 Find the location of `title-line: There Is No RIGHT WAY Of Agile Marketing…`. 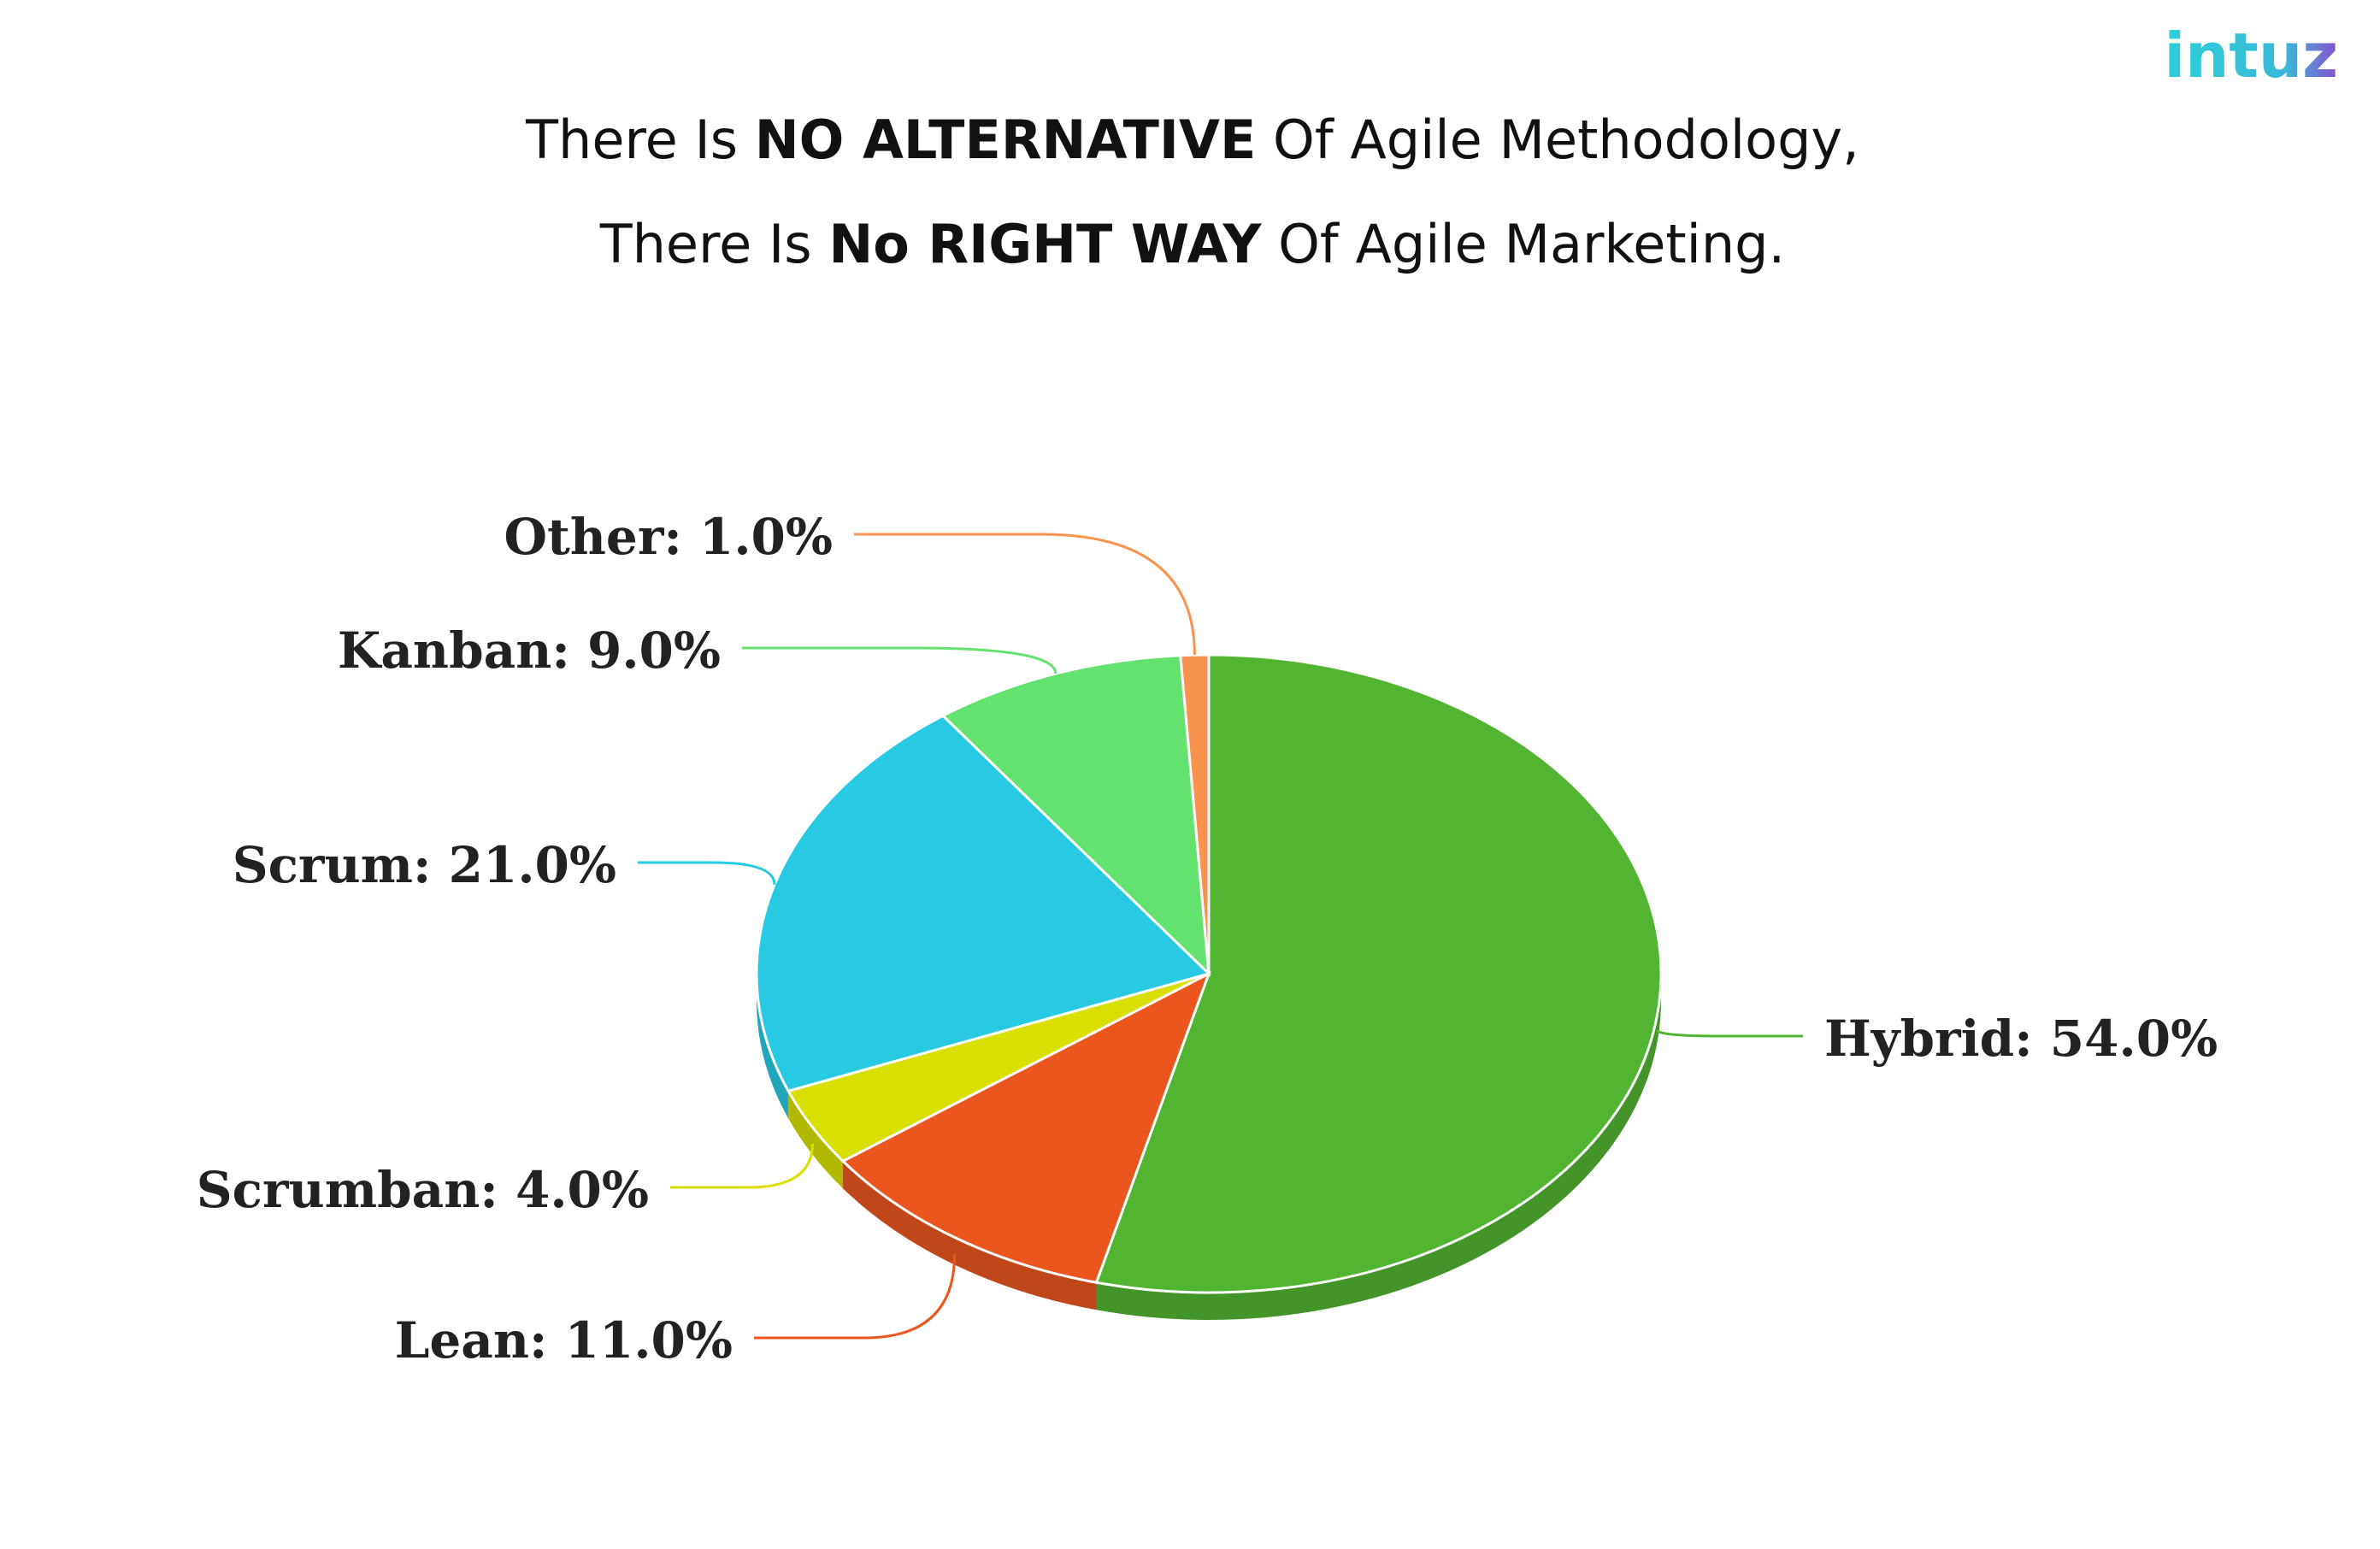

title-line: There Is No RIGHT WAY Of Agile Marketing… is located at coordinates (1192, 244).